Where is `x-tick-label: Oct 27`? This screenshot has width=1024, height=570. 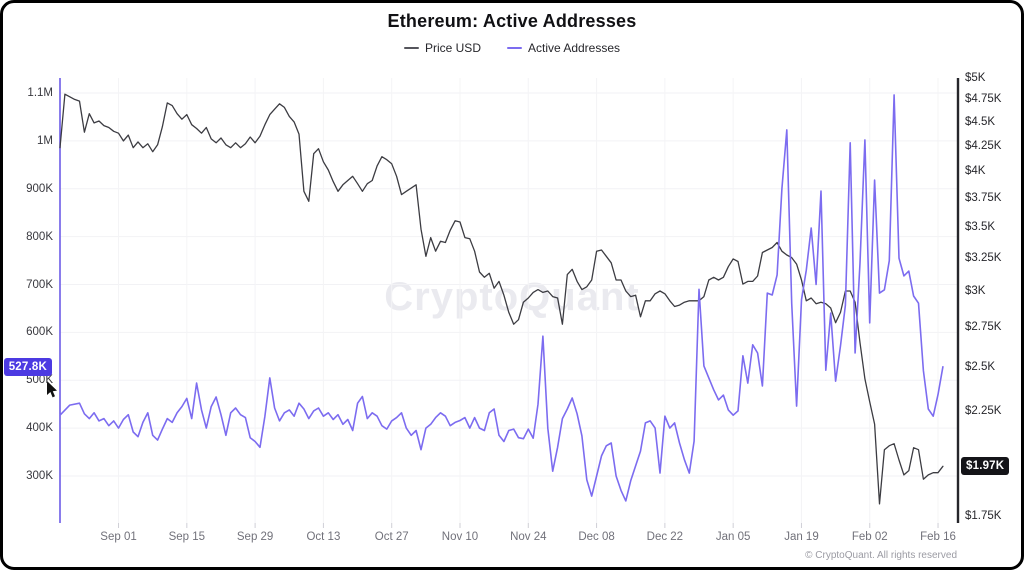 x-tick-label: Oct 27 is located at coordinates (391, 537).